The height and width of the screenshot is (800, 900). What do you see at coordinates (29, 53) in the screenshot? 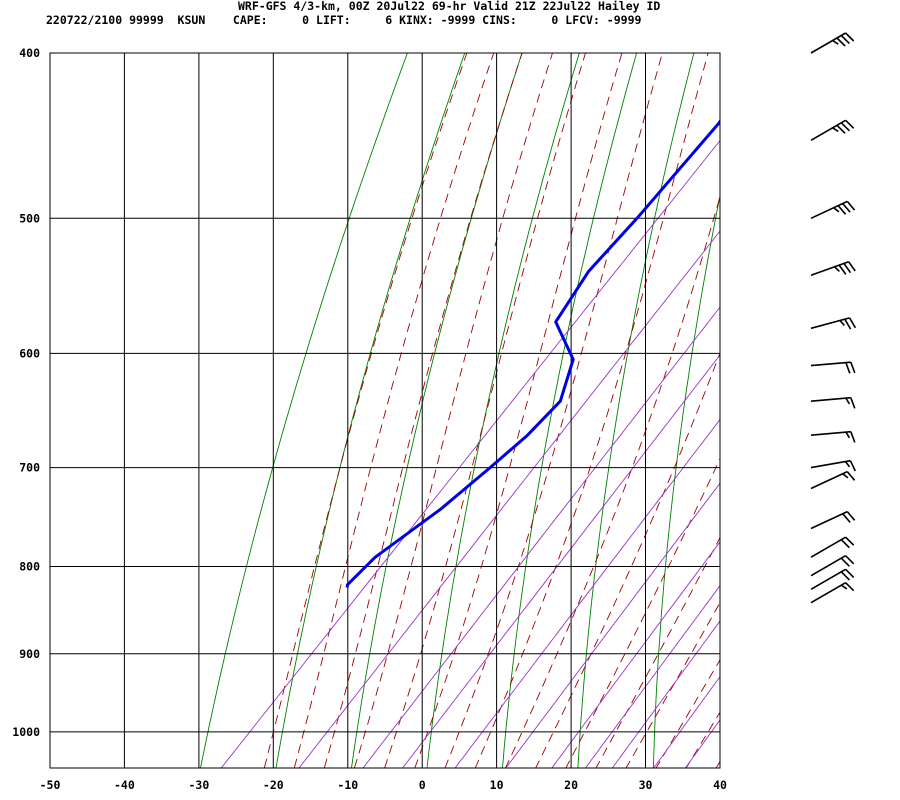
I see `y-tick-label: 400` at bounding box center [29, 53].